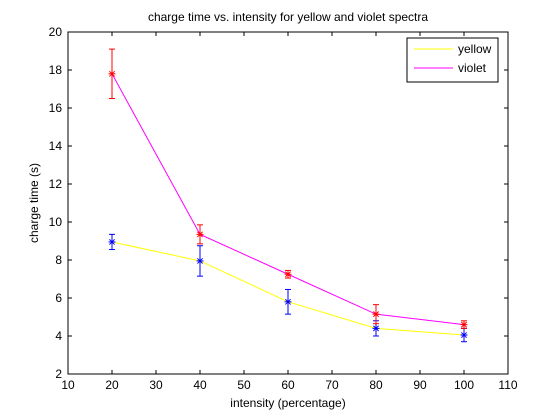 This screenshot has width=560, height=420. I want to click on x-tick-label: 40, so click(200, 385).